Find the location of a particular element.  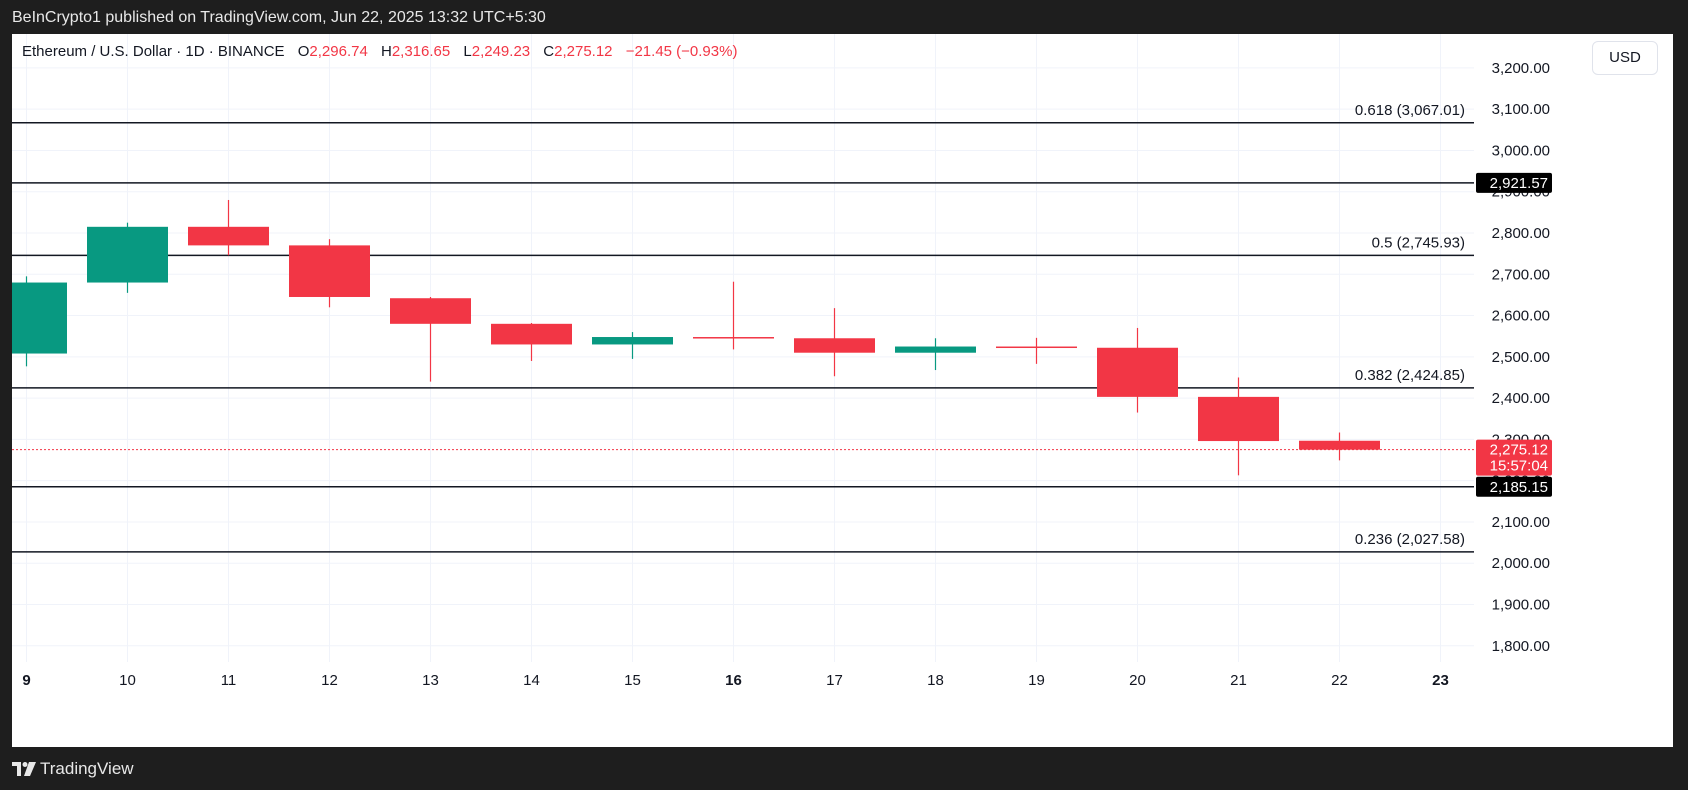

price-axis-label: 1,900.00 is located at coordinates (1521, 605).